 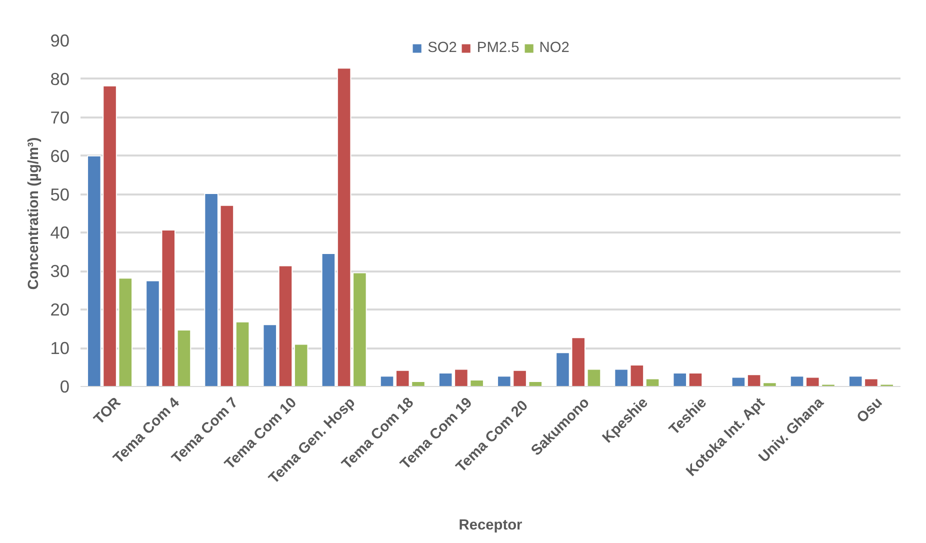 What do you see at coordinates (34, 213) in the screenshot?
I see `y-axis-title: Concentration (µg/m³)` at bounding box center [34, 213].